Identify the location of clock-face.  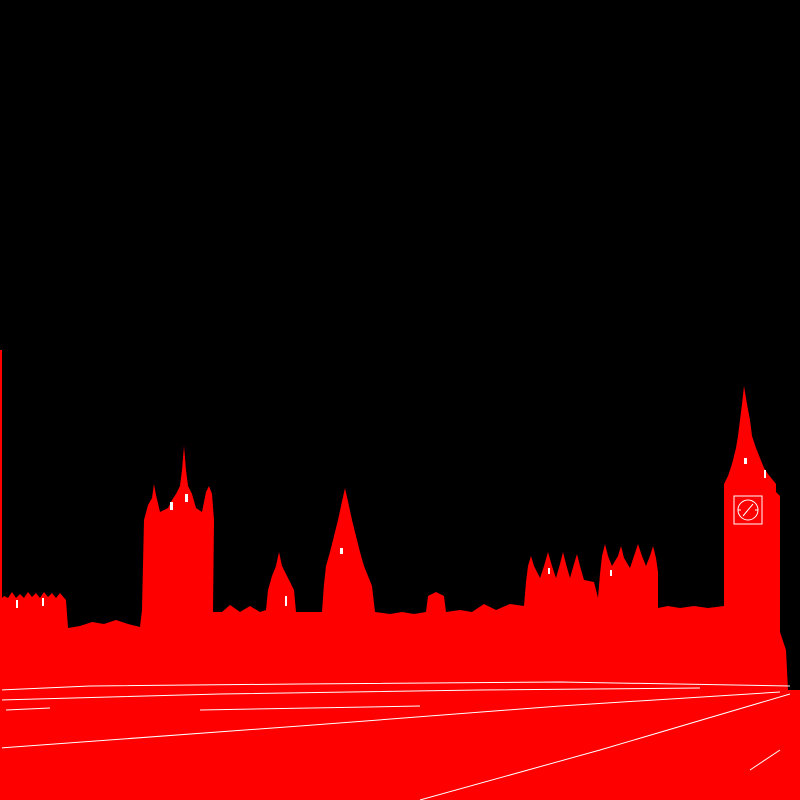
(748, 510).